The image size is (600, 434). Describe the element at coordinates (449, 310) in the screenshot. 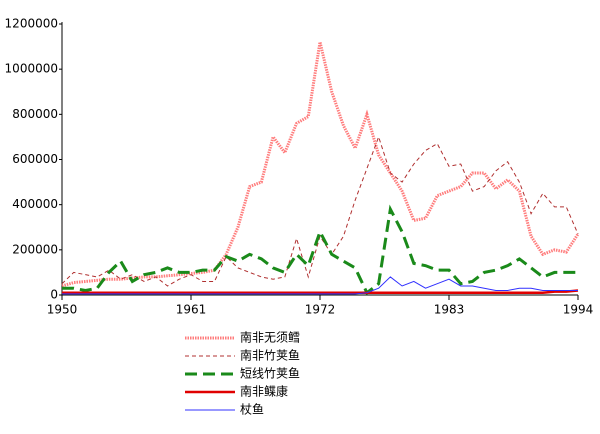

I see `x-tick-label: 1983` at that location.